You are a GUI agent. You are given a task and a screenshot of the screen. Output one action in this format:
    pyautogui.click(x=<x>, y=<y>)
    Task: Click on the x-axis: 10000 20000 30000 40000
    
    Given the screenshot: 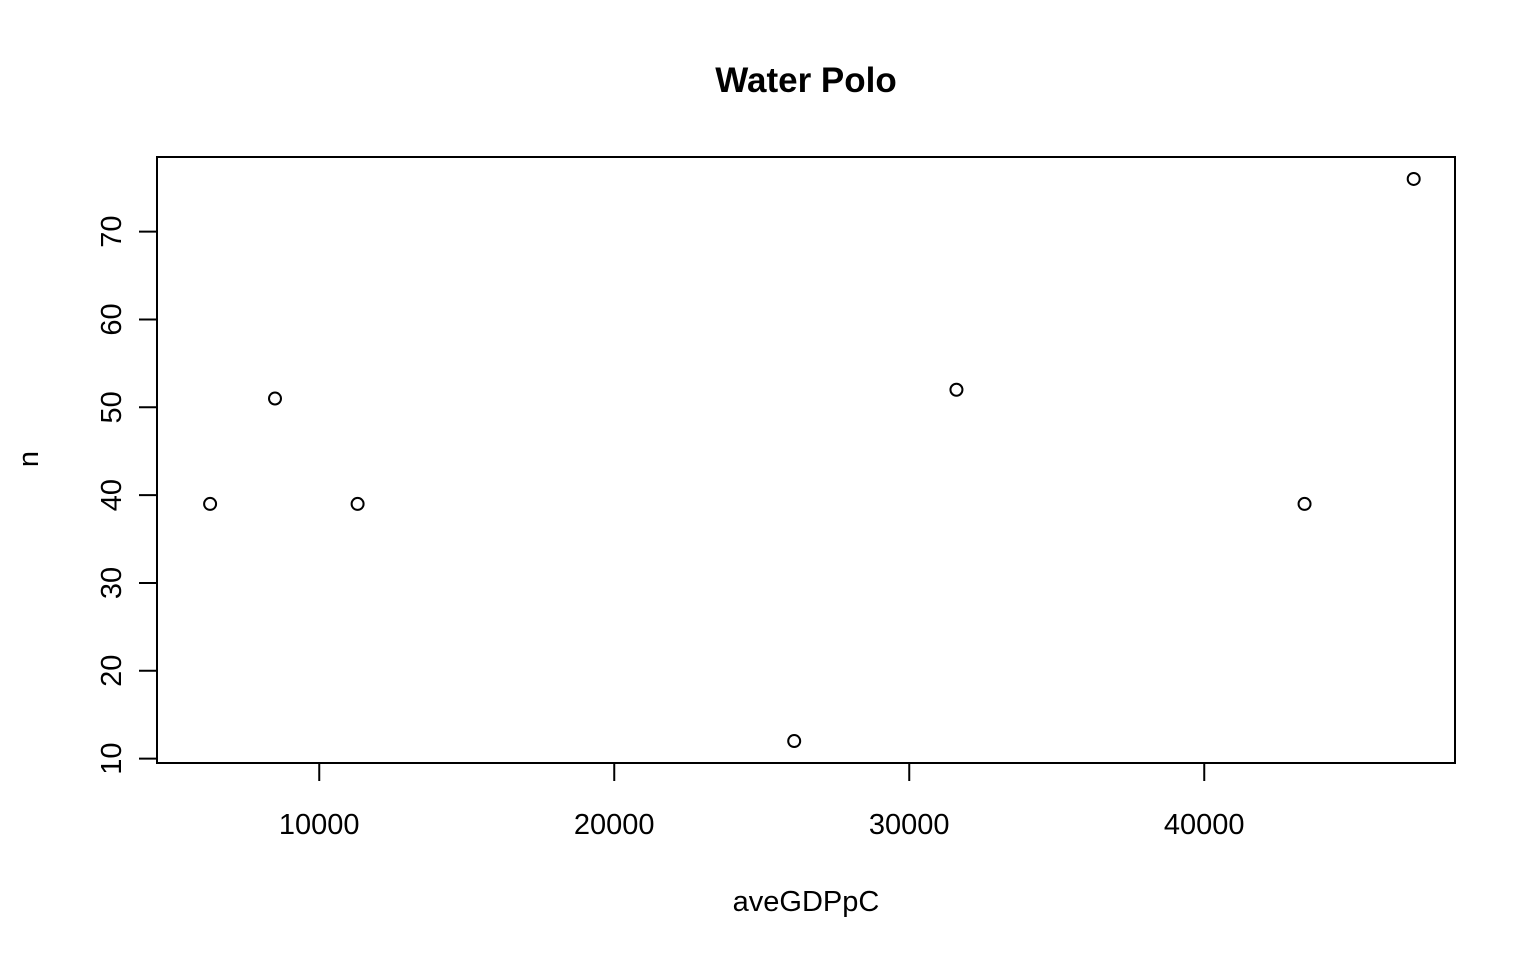 What is the action you would take?
    pyautogui.click(x=762, y=801)
    